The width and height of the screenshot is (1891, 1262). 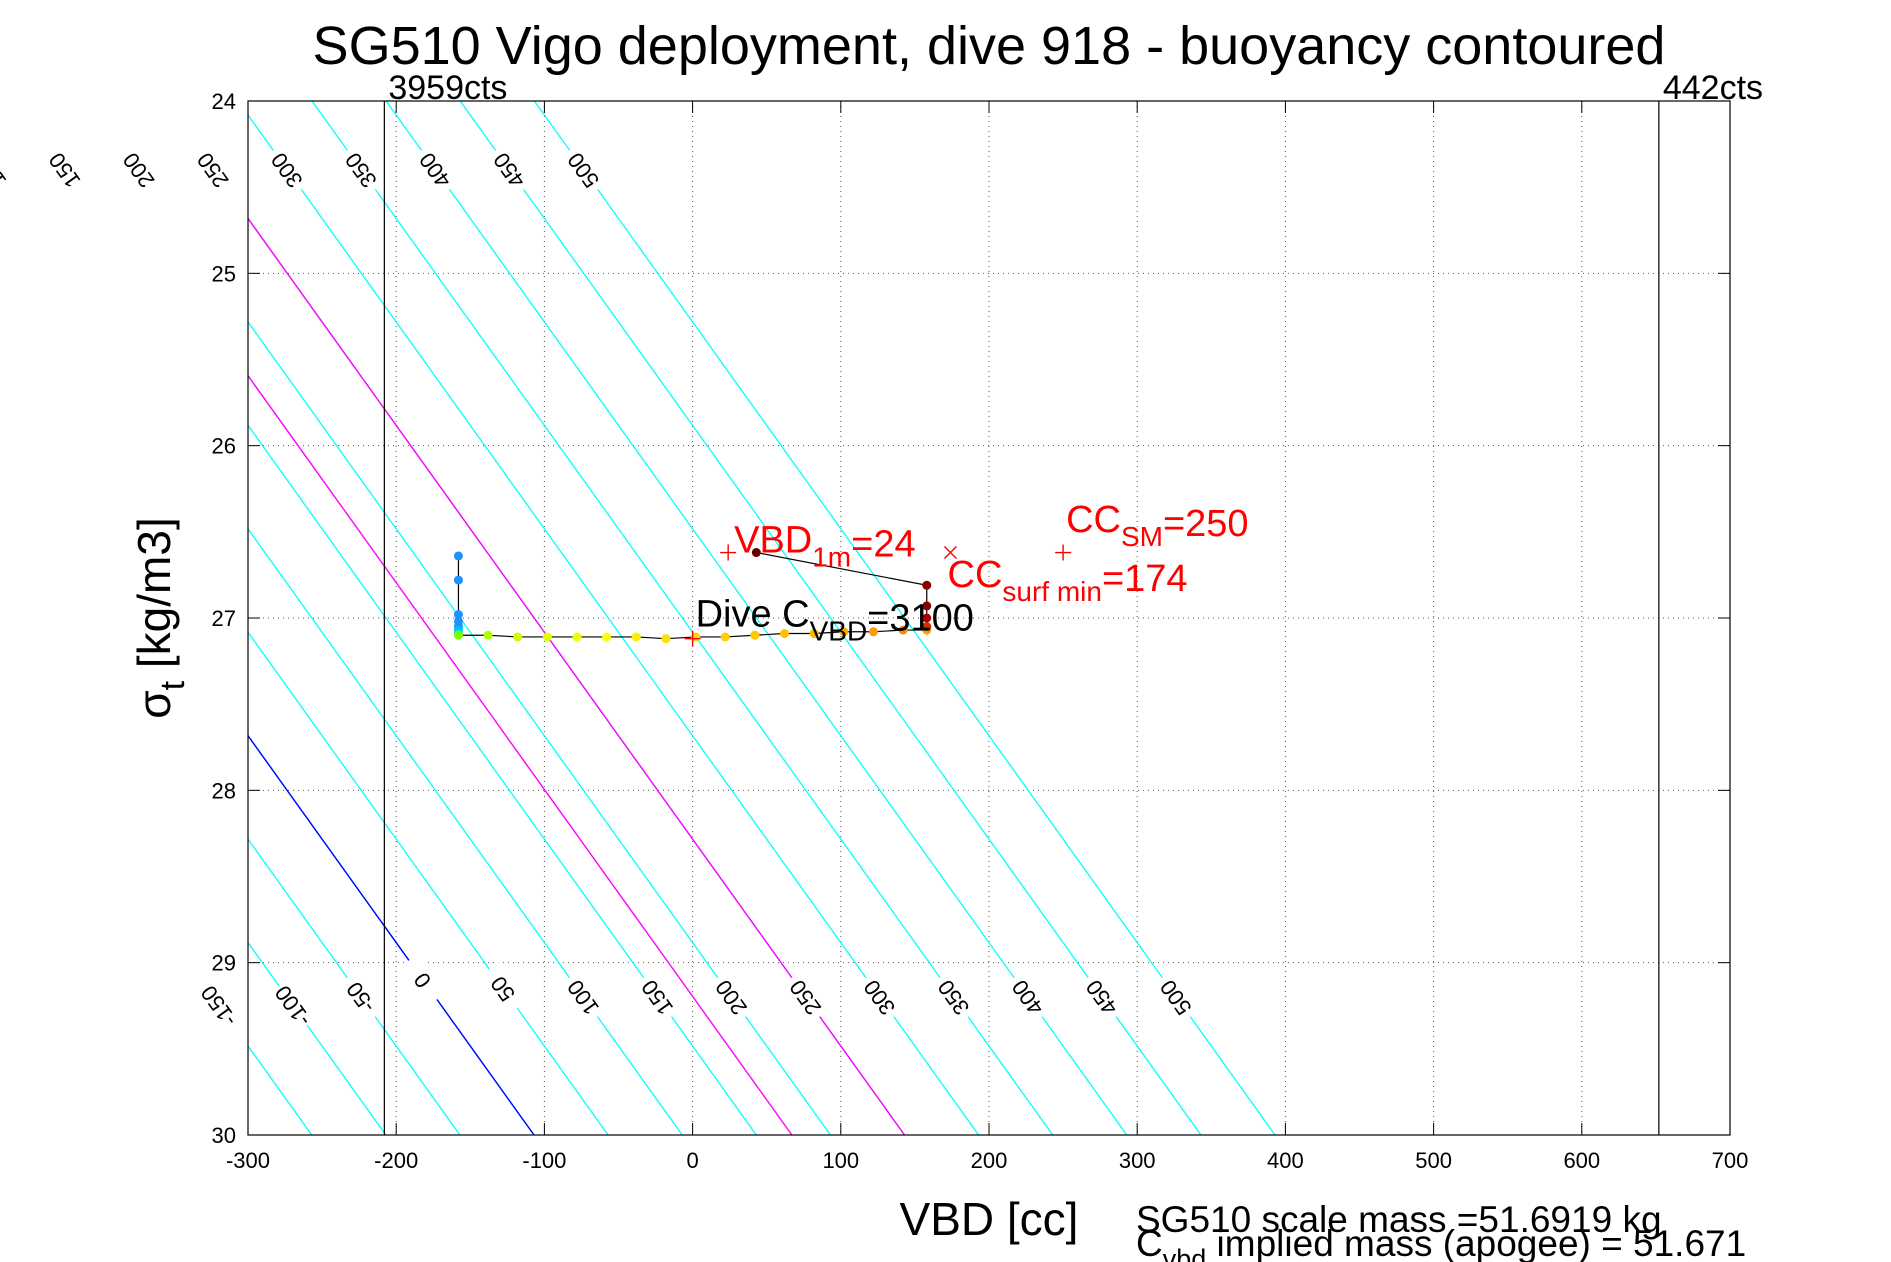 I want to click on y-tick-label: 29, so click(x=224, y=963).